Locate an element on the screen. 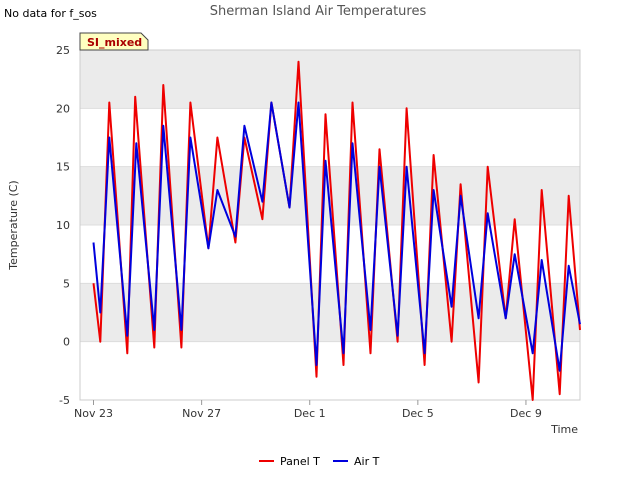 Image resolution: width=640 pixels, height=480 pixels. y-axis-ticks: -5 0 5 10 15 20 25 is located at coordinates (63, 225).